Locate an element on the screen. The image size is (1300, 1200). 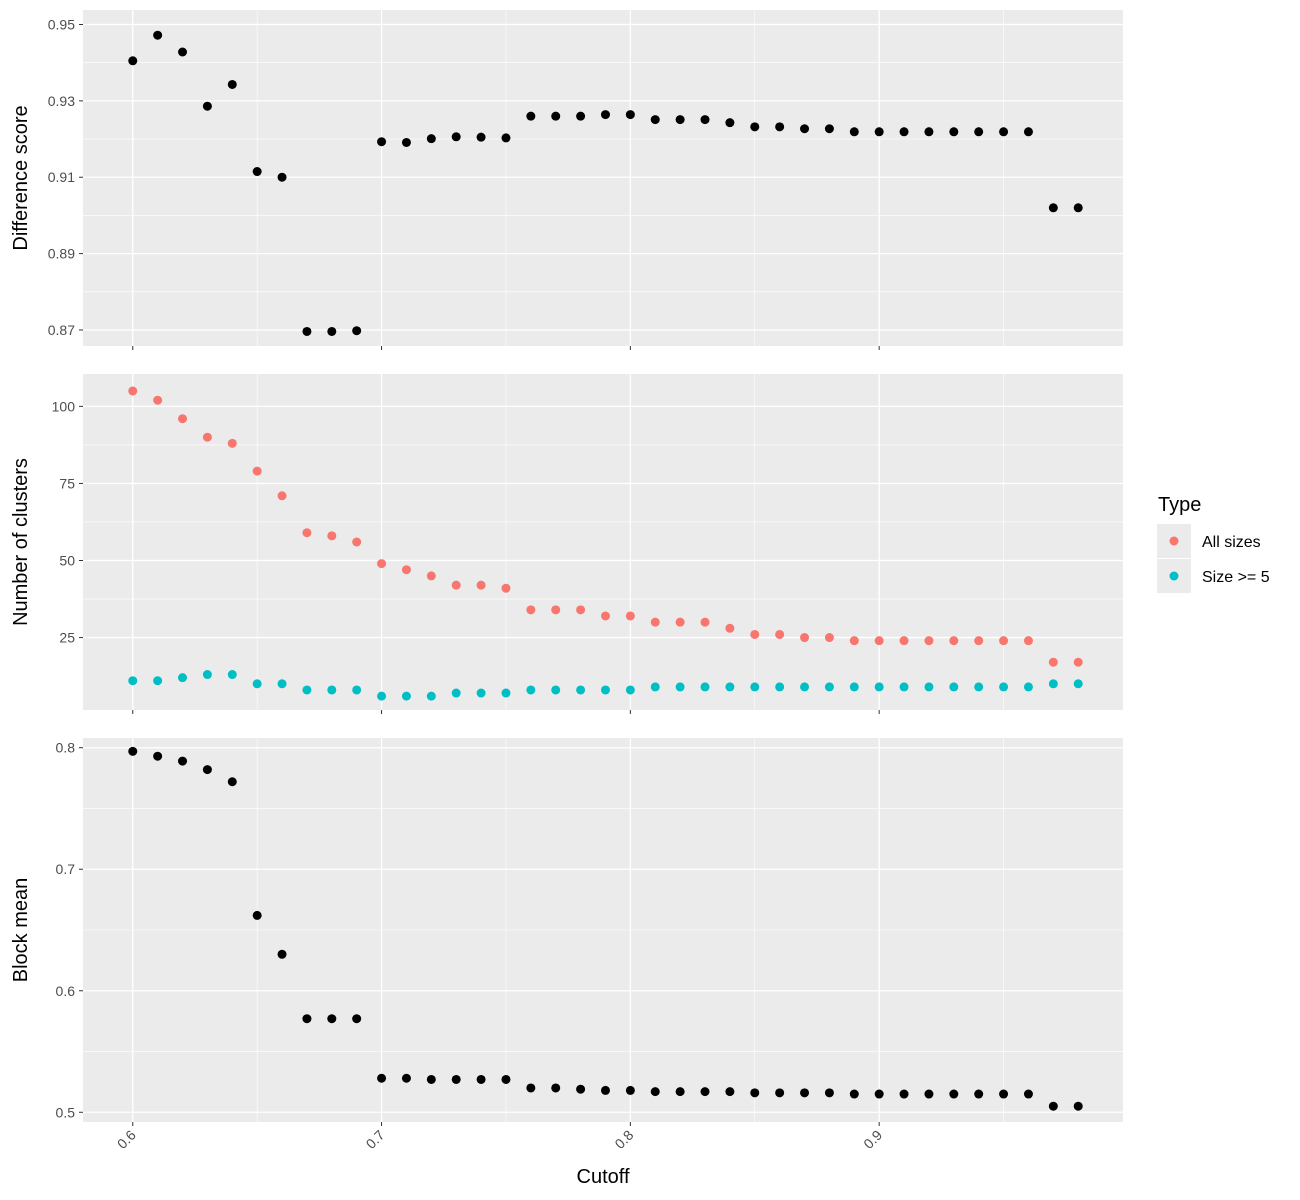
legend-title: Type is located at coordinates (1179, 505).